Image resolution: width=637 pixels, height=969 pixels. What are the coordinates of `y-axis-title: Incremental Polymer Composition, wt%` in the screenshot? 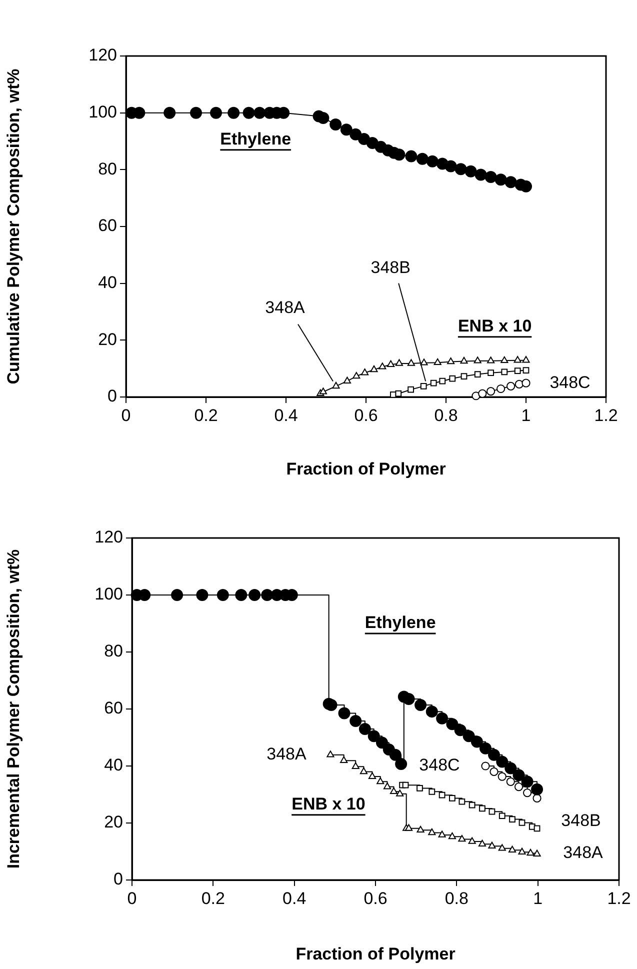 It's located at (13, 709).